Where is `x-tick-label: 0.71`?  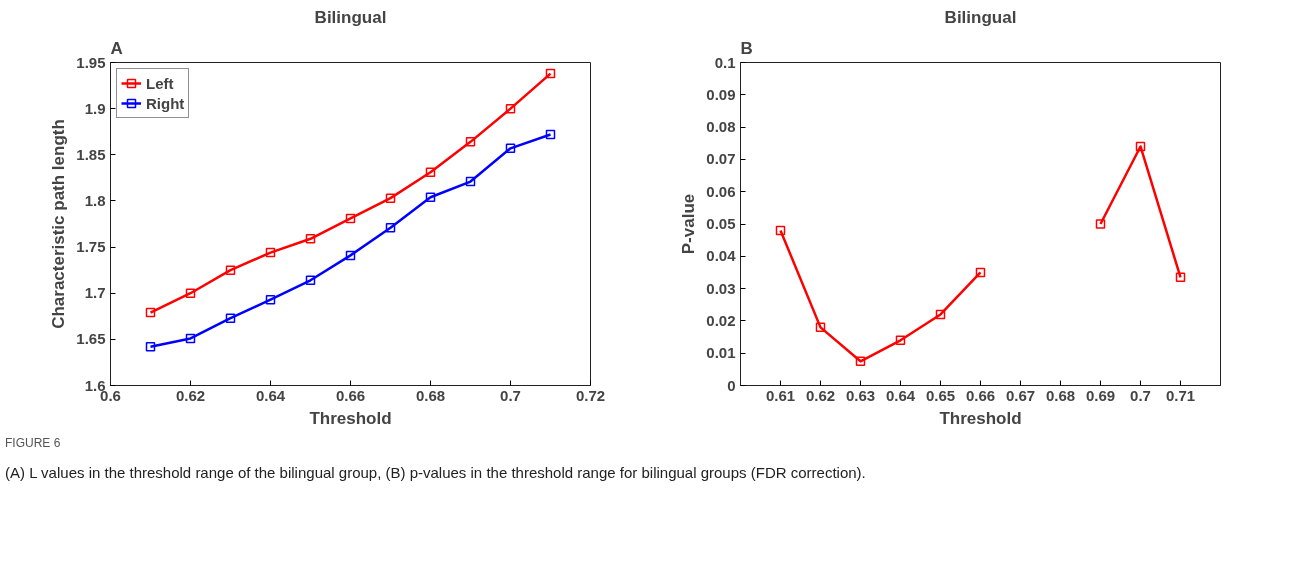
x-tick-label: 0.71 is located at coordinates (1180, 395).